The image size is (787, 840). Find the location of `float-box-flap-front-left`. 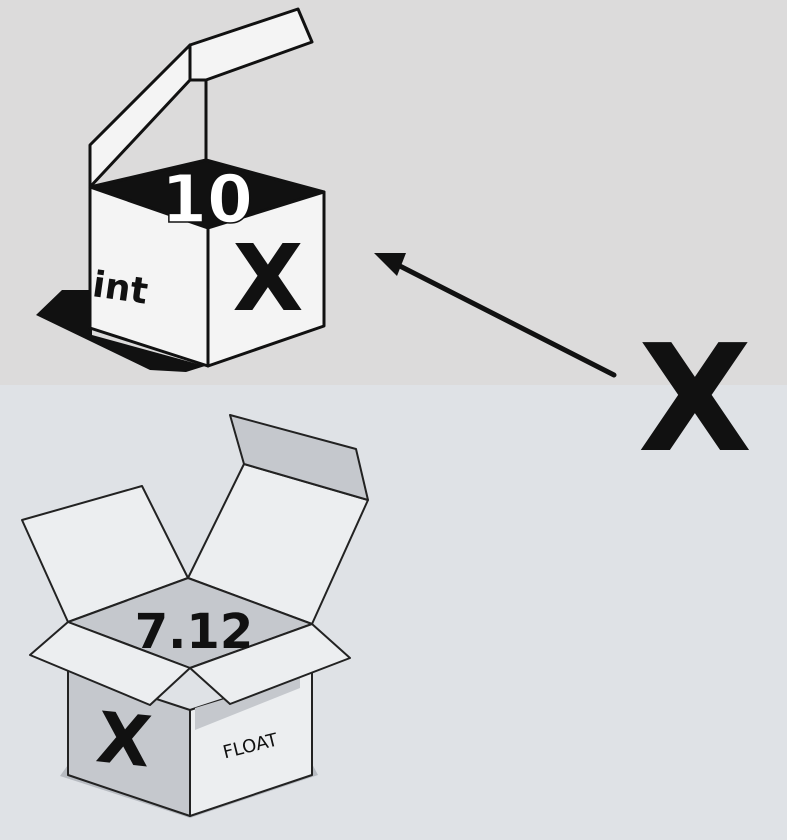

float-box-flap-front-left is located at coordinates (110, 663).